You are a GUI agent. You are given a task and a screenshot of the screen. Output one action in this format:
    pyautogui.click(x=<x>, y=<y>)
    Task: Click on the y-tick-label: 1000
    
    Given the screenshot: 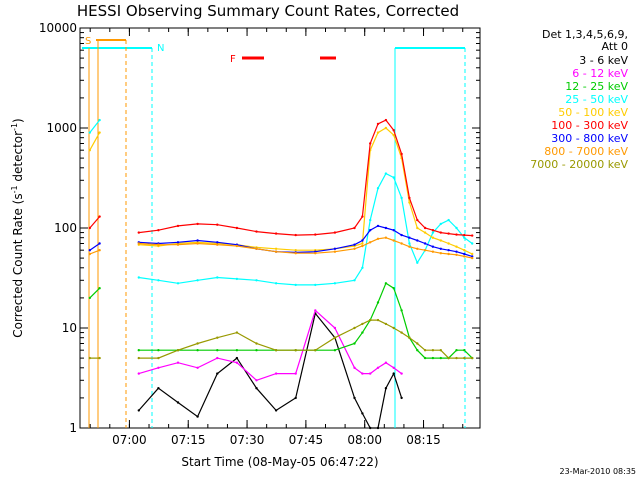 What is the action you would take?
    pyautogui.click(x=61, y=128)
    